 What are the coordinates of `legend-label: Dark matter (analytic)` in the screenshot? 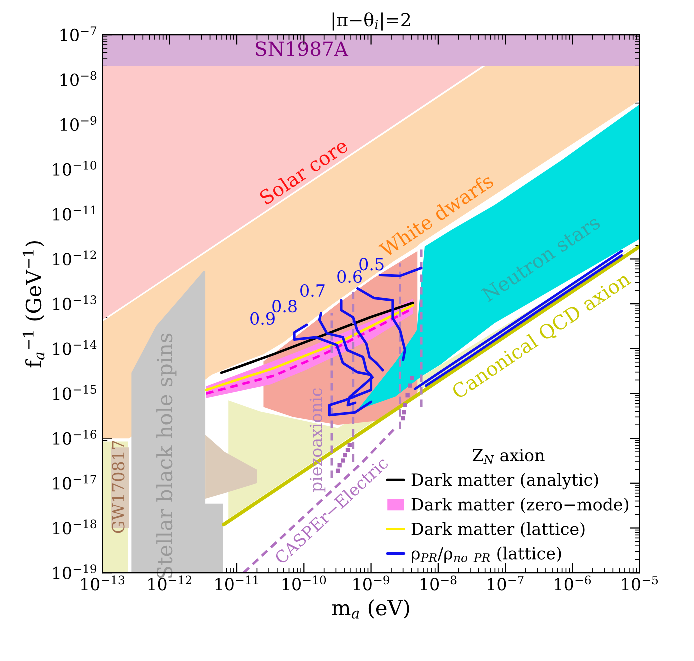 It's located at (505, 481).